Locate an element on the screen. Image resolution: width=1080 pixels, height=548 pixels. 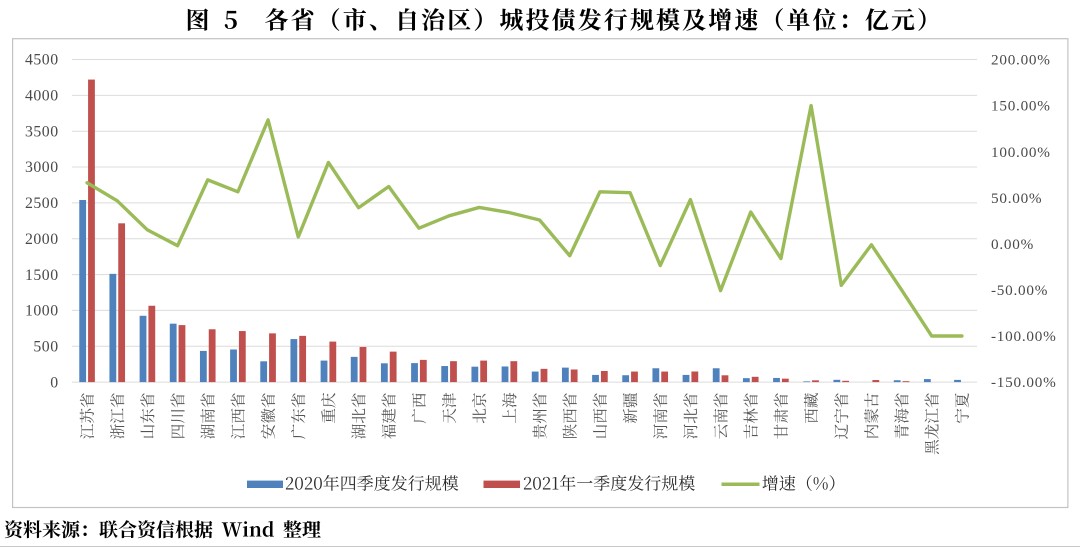
svg-text: 2500 is located at coordinates (42, 203).